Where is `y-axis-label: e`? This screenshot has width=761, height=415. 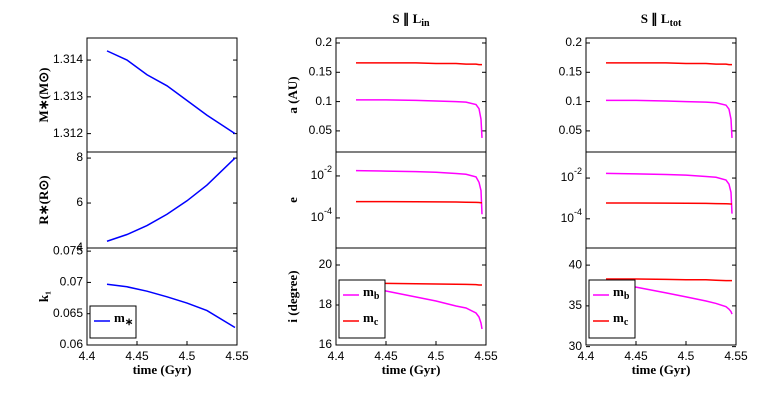
y-axis-label: e is located at coordinates (292, 200).